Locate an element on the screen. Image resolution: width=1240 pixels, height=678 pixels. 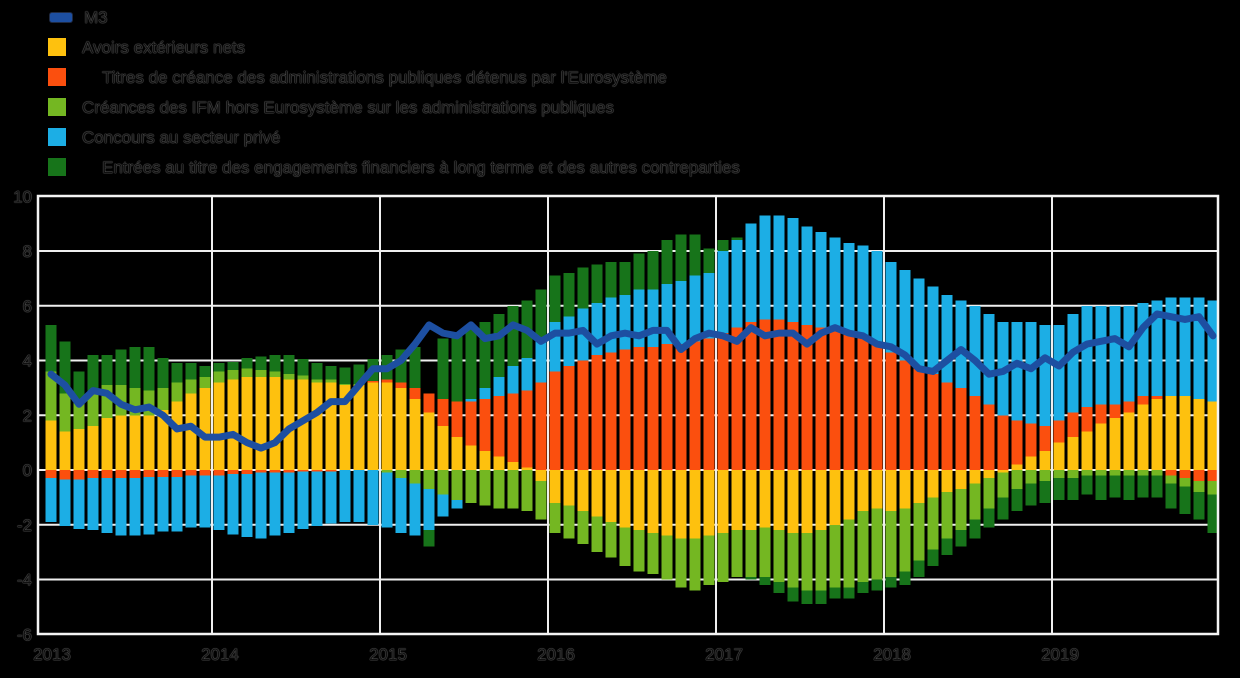
dark-green-swatch-icon is located at coordinates (57, 167).